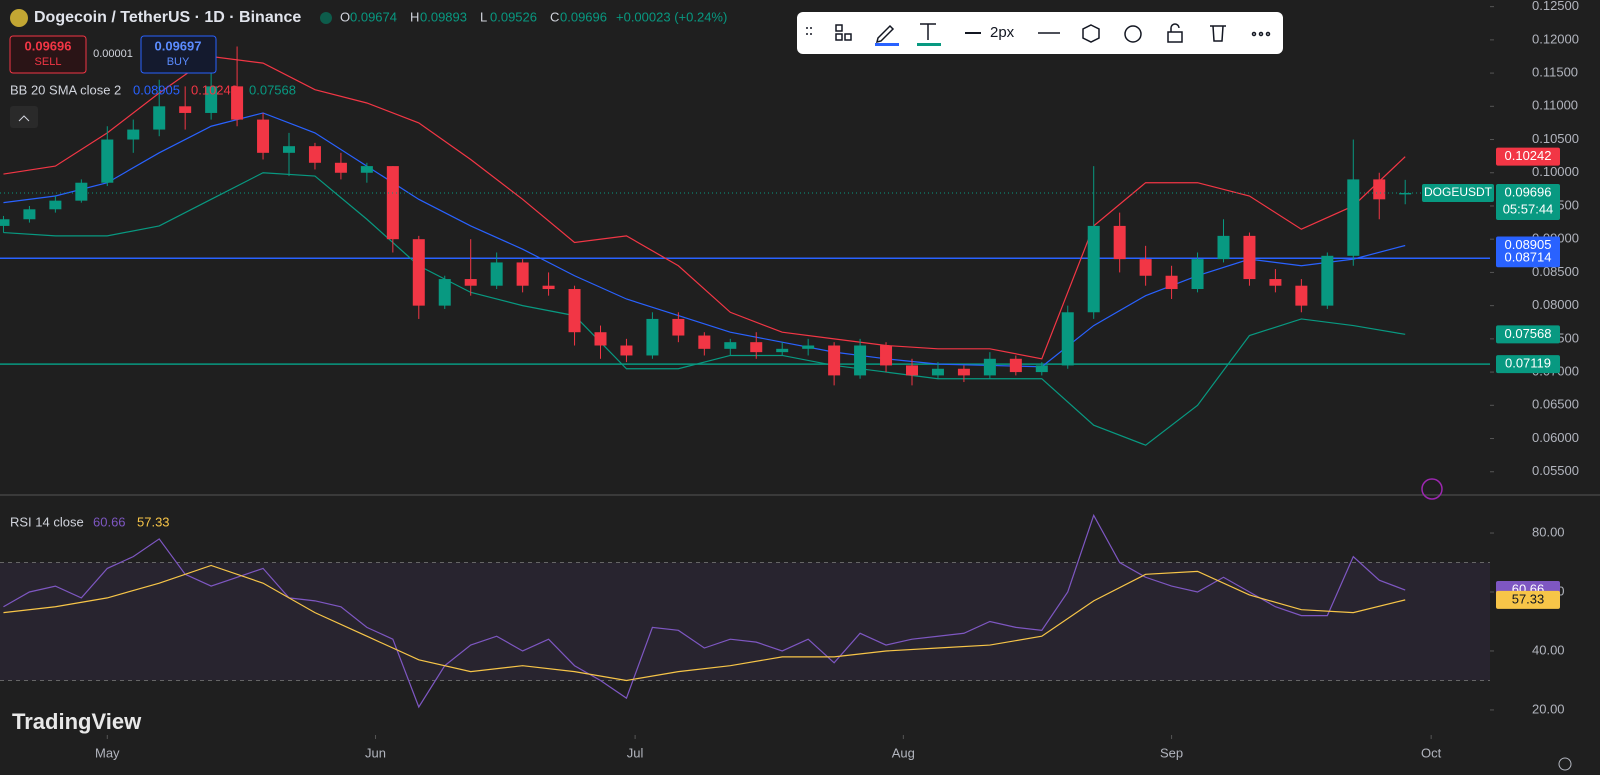 The height and width of the screenshot is (775, 1600). I want to click on icon-alert, so click(1133, 34).